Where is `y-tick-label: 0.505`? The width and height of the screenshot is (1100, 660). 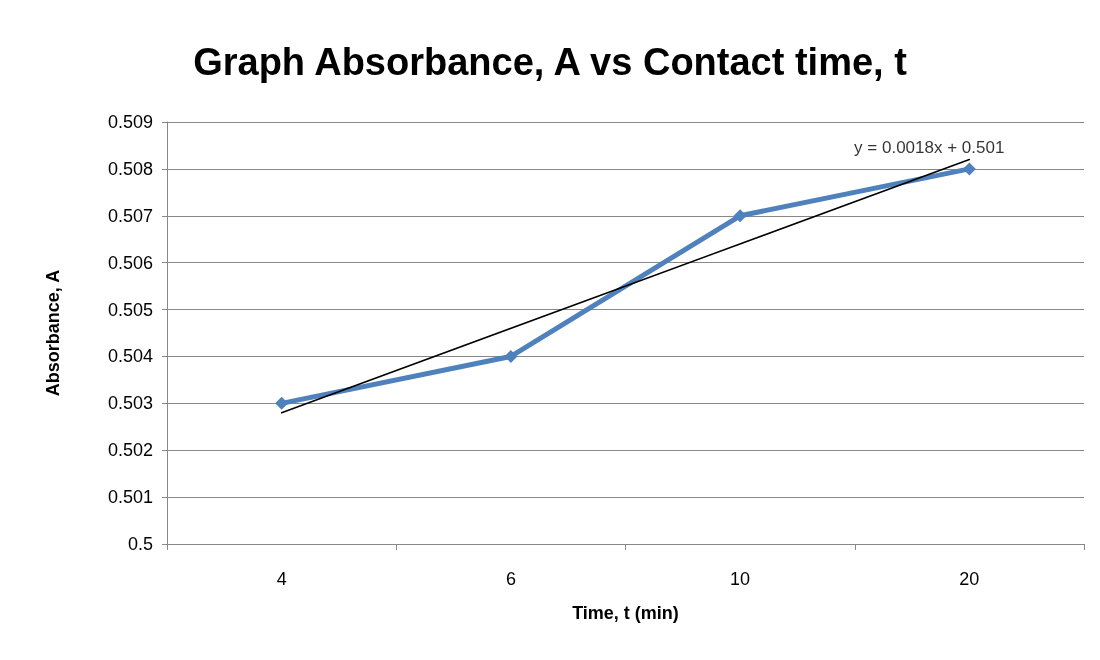 y-tick-label: 0.505 is located at coordinates (130, 309).